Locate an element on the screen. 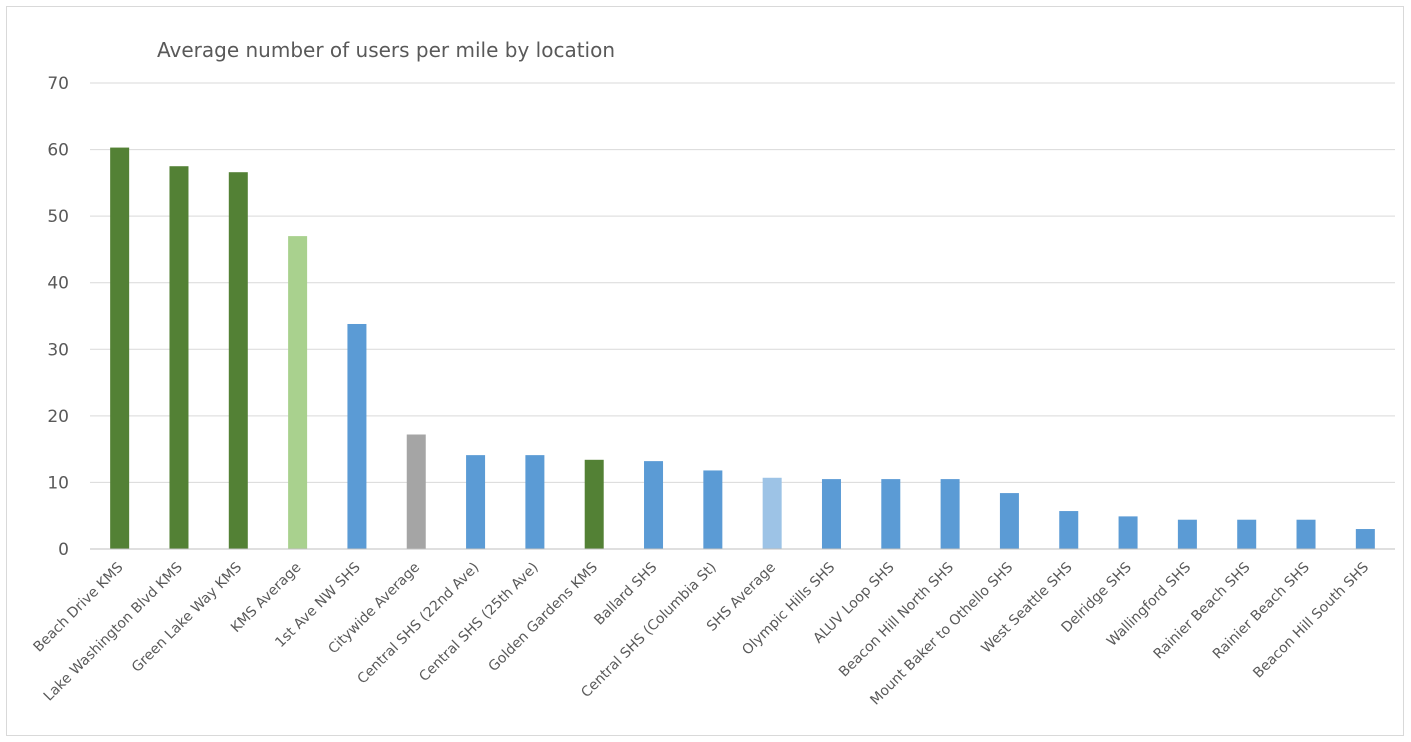 The width and height of the screenshot is (1411, 742). y-tick-label: 50 is located at coordinates (58, 217).